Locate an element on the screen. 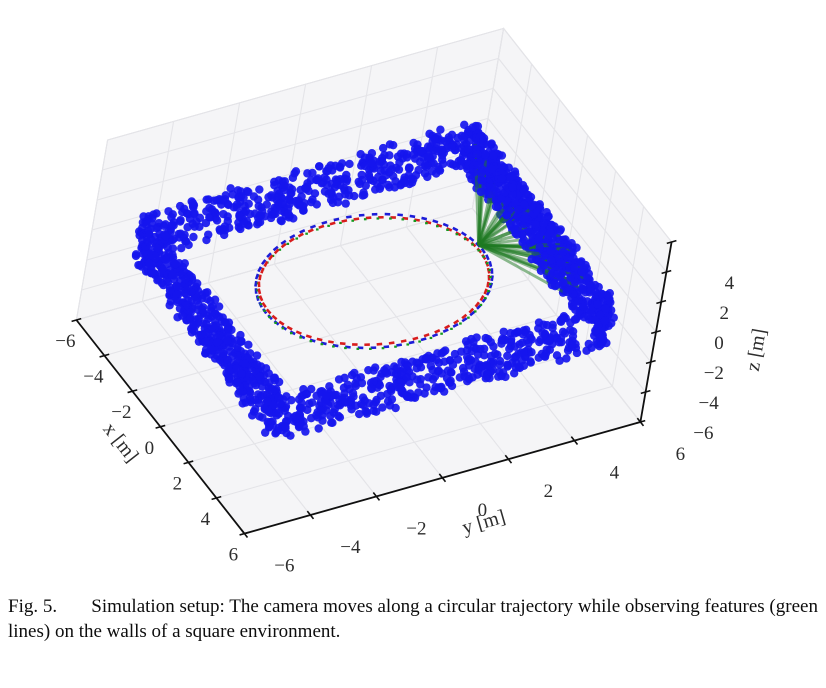  figure-caption-label: Fig. 5. is located at coordinates (33, 606).